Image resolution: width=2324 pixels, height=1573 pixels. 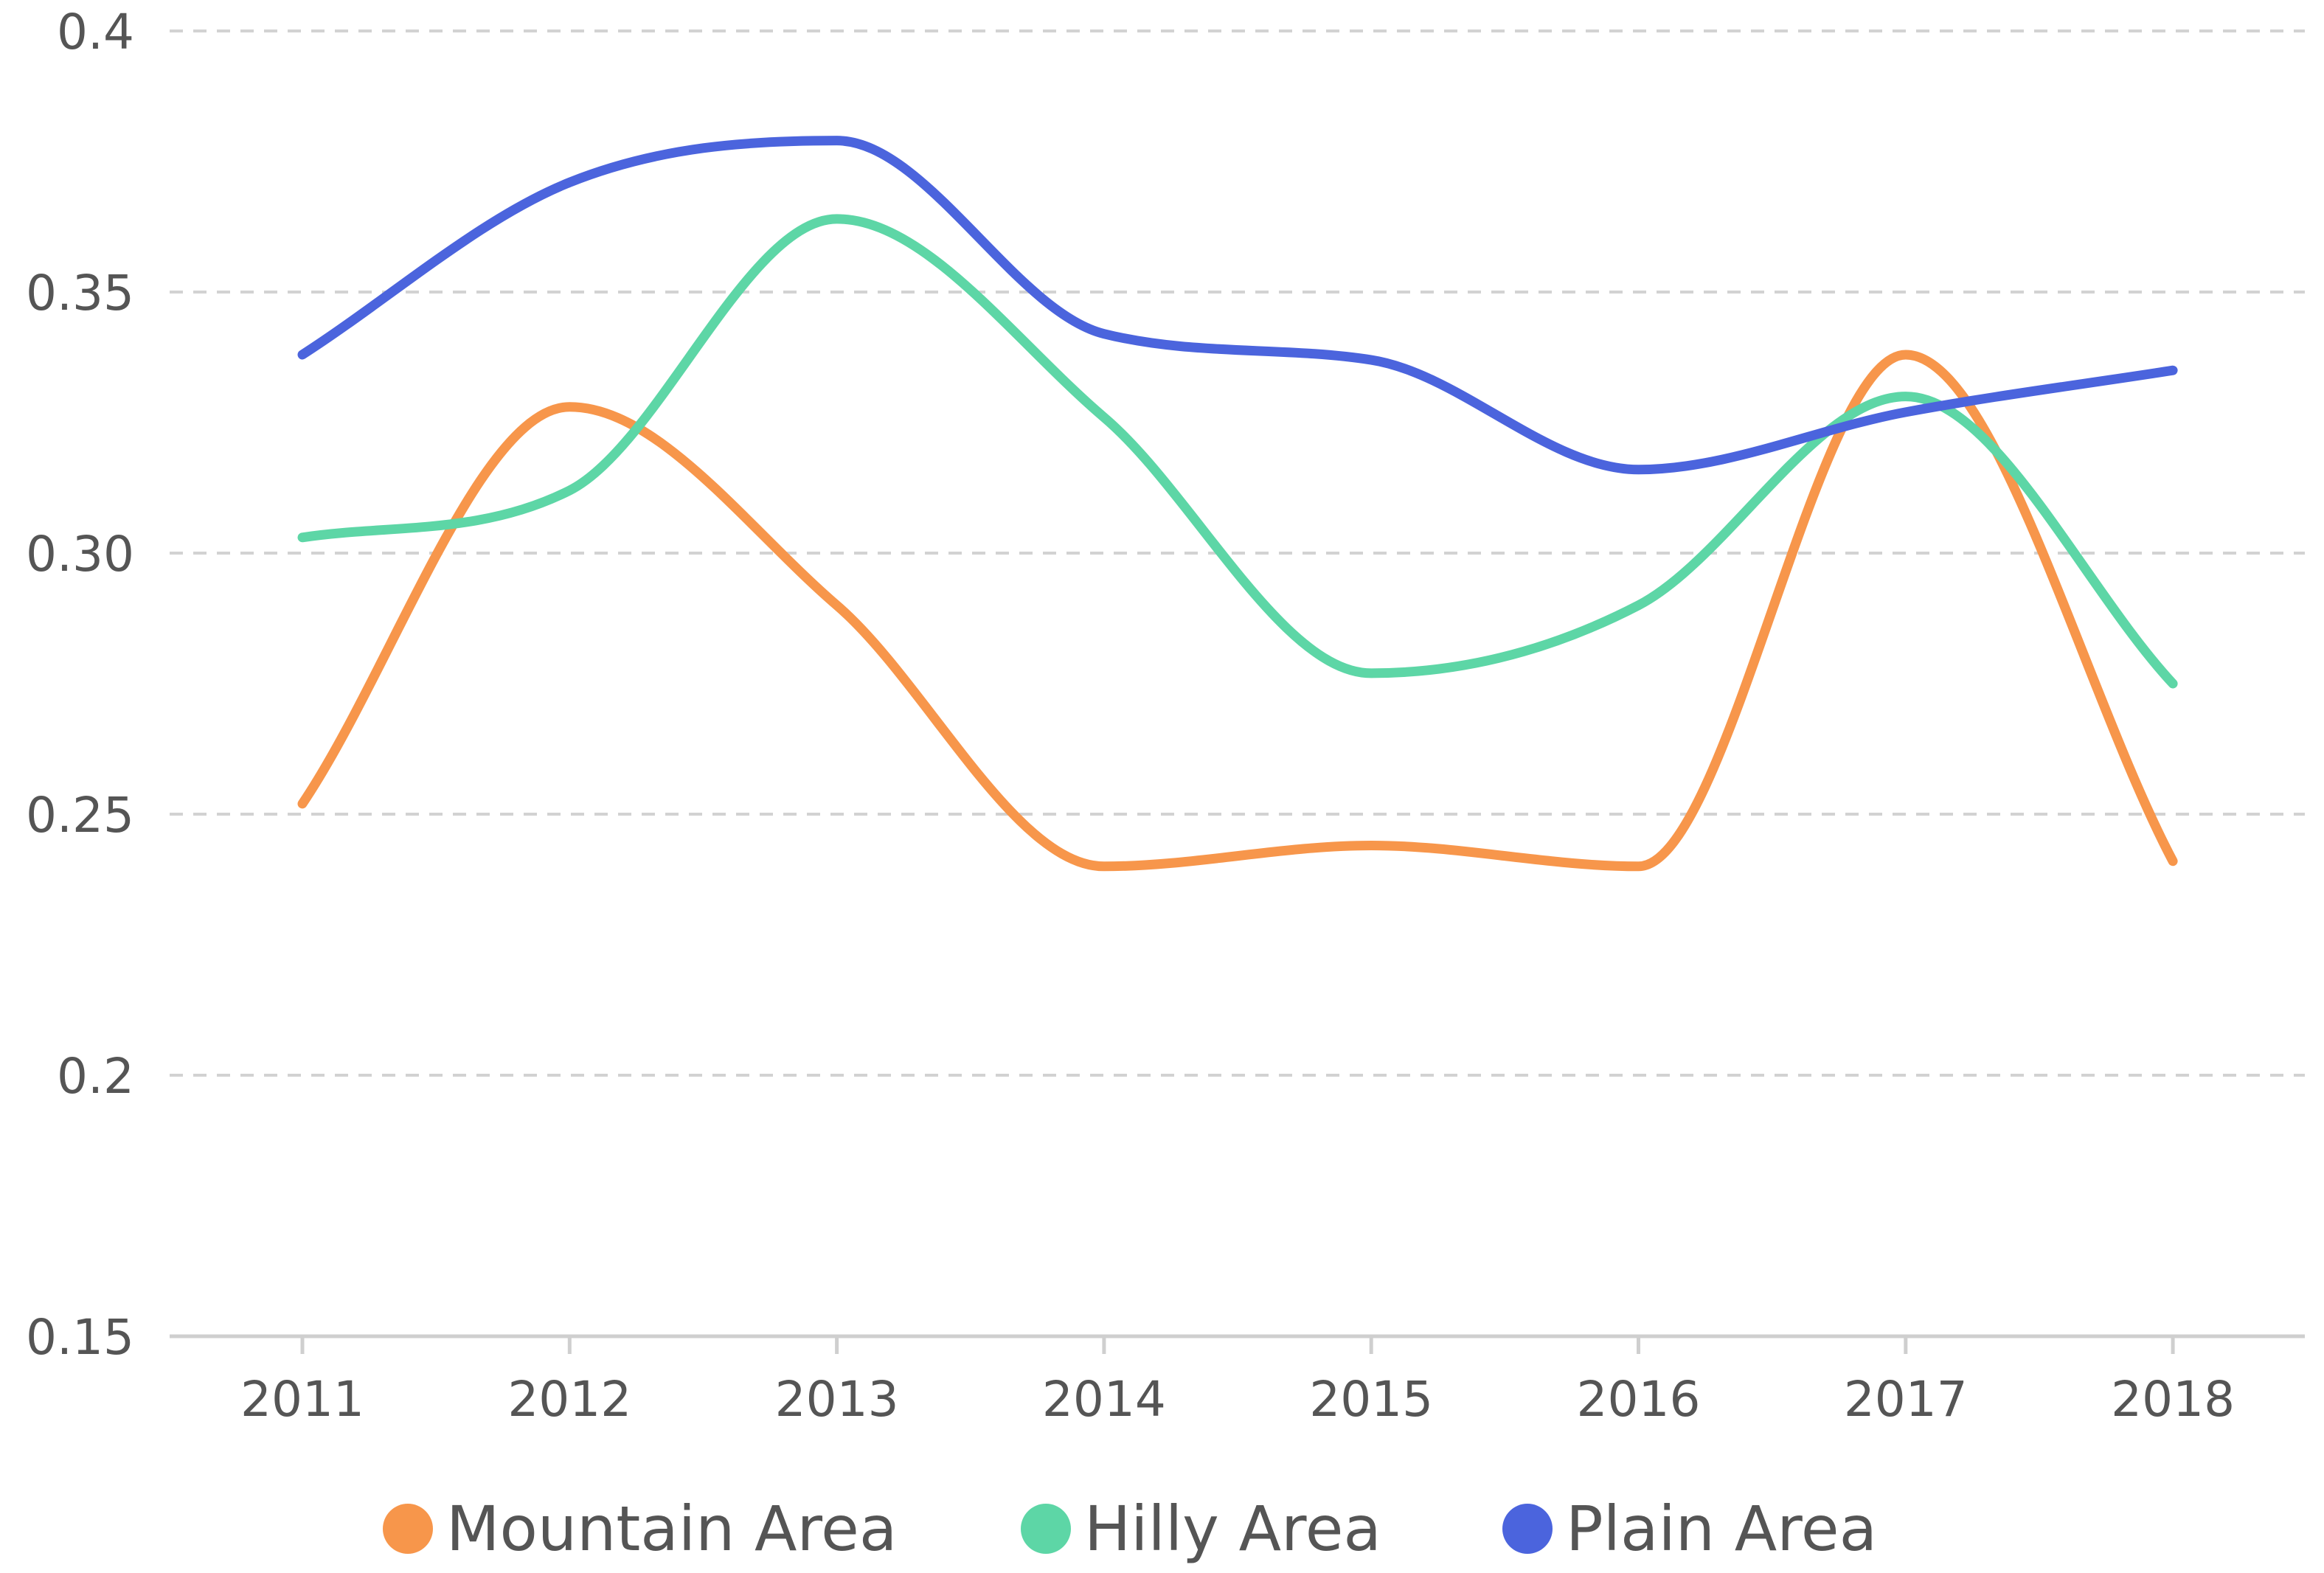 What do you see at coordinates (1046, 1529) in the screenshot?
I see `legend-marker-hilly-area` at bounding box center [1046, 1529].